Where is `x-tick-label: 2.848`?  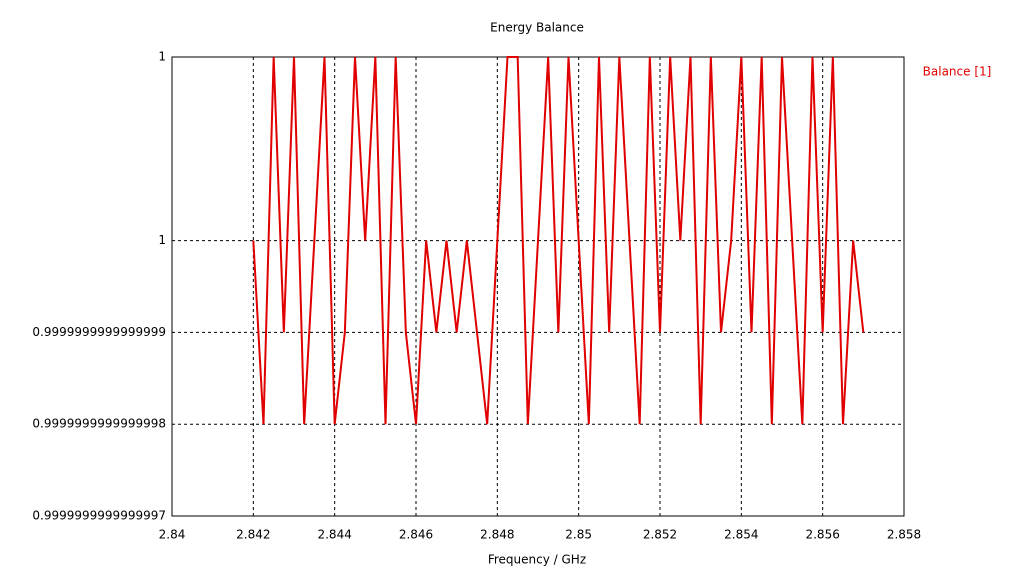 x-tick-label: 2.848 is located at coordinates (497, 535).